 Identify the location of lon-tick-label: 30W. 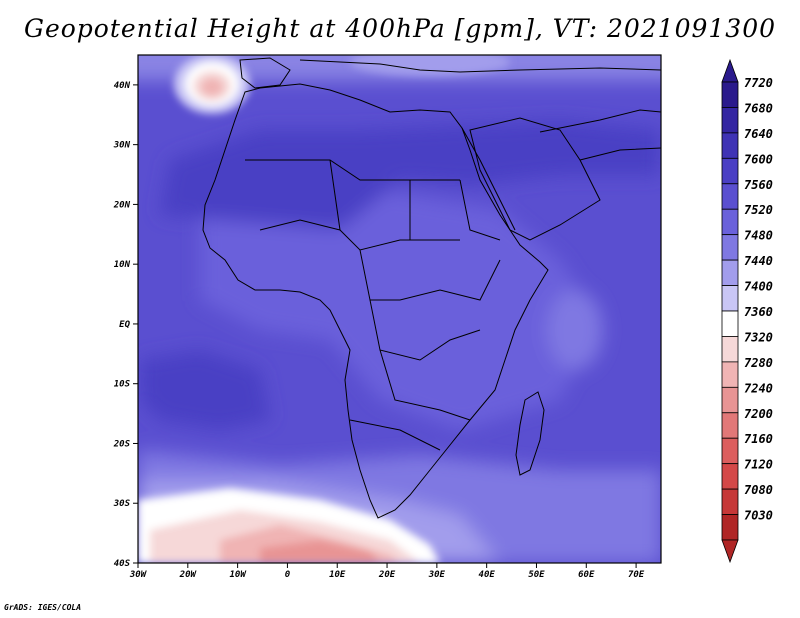
(138, 575).